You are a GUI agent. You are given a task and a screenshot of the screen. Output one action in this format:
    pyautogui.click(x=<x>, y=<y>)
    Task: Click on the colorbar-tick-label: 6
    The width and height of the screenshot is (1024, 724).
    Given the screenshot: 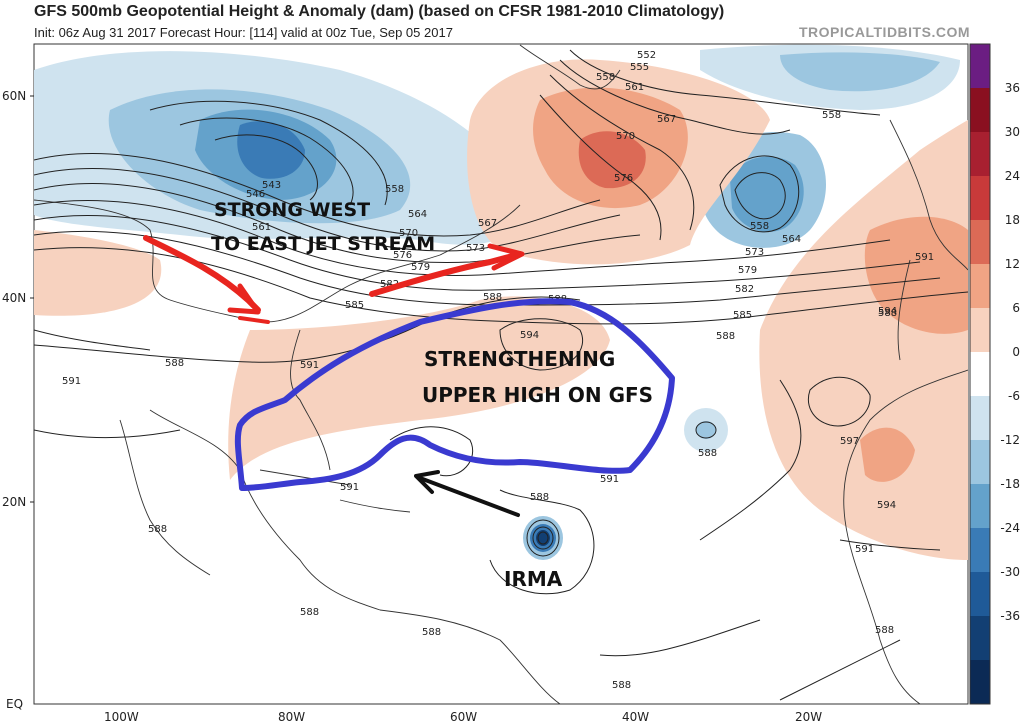 What is the action you would take?
    pyautogui.click(x=1016, y=308)
    